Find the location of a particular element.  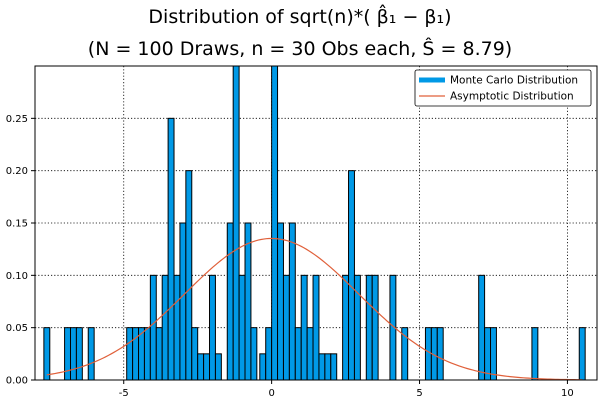

y-tick-label: 0.25 is located at coordinates (17, 119).